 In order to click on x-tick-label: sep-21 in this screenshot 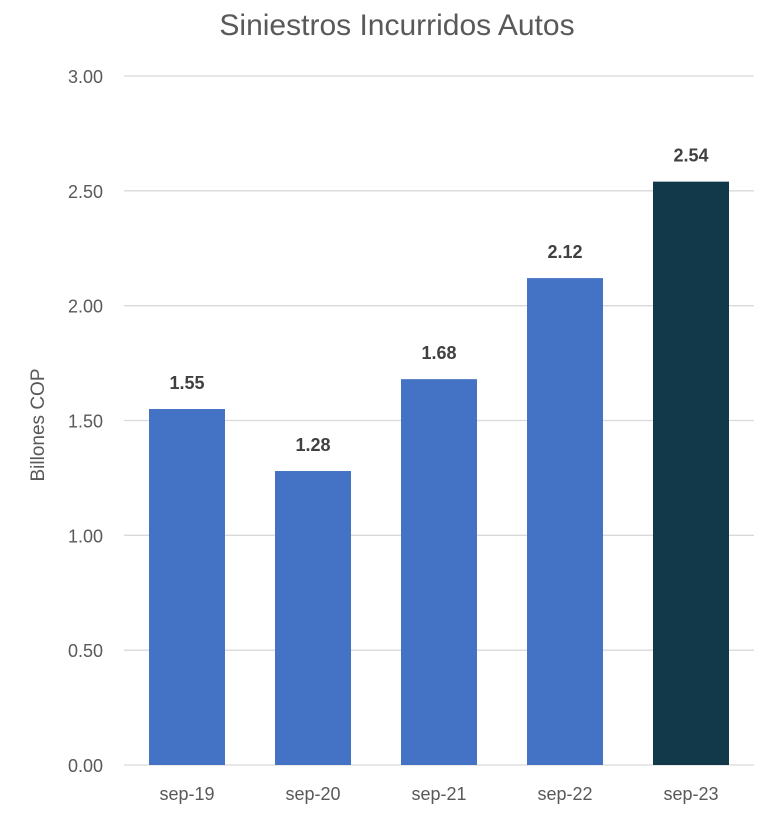, I will do `click(438, 794)`.